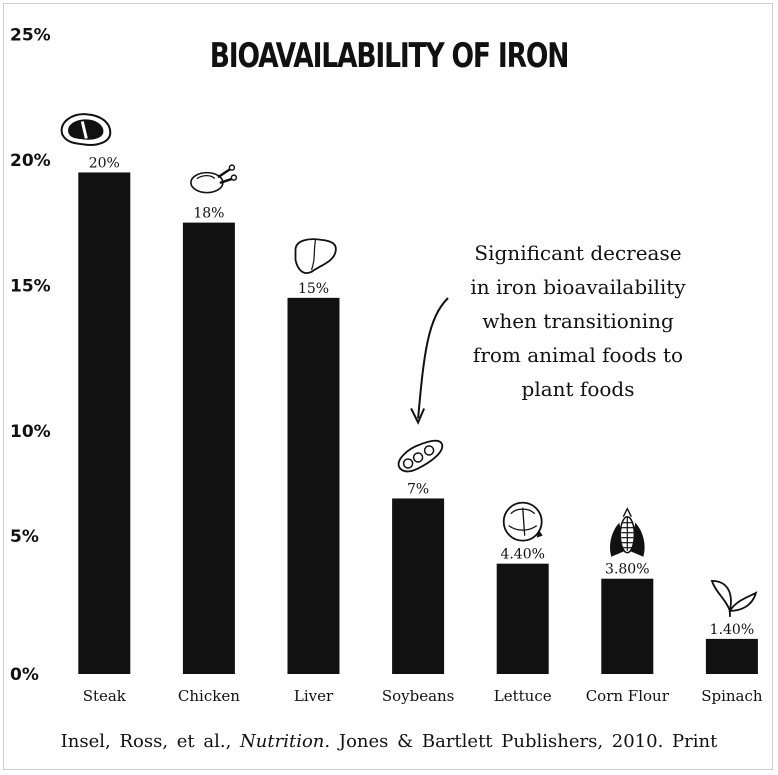  I want to click on annotation-line: in iron bioavailability, so click(578, 287).